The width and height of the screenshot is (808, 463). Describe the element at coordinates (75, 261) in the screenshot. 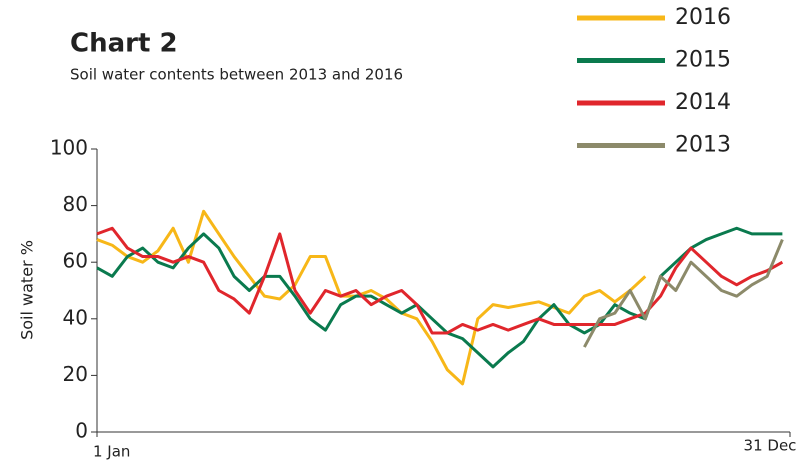

I see `y-tick-label: 60` at that location.